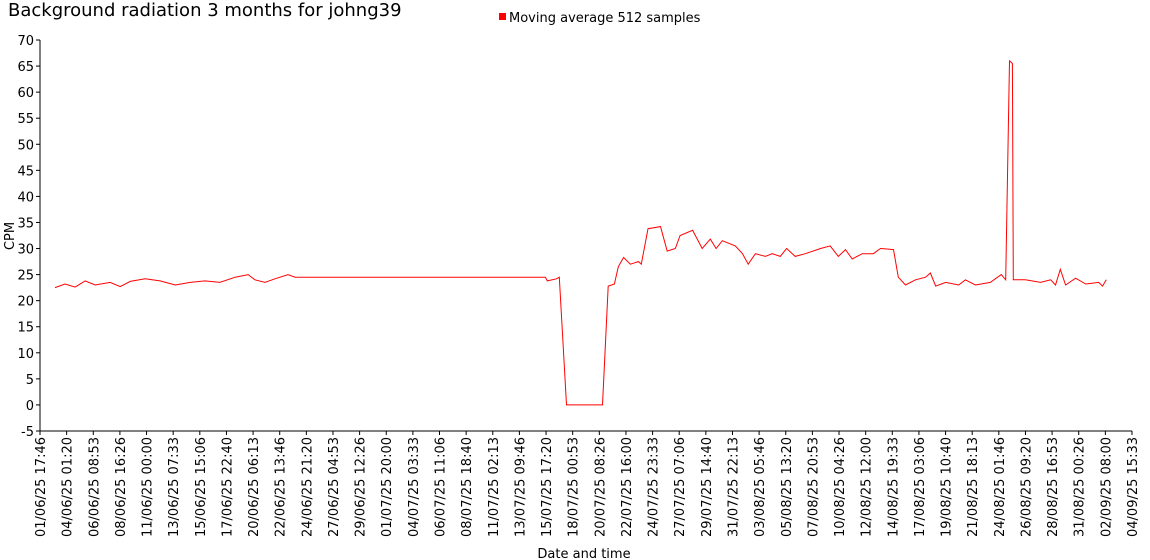 The height and width of the screenshot is (560, 1150). Describe the element at coordinates (627, 487) in the screenshot. I see `x-tick-label: 22/07/25 16:00` at that location.